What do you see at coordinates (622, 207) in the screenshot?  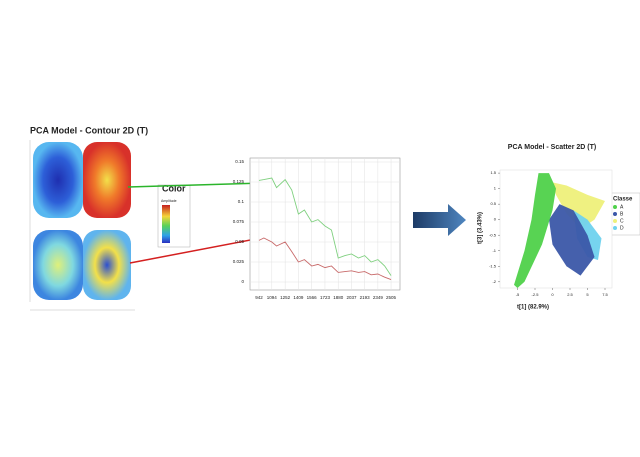 I see `legend-label: A` at bounding box center [622, 207].